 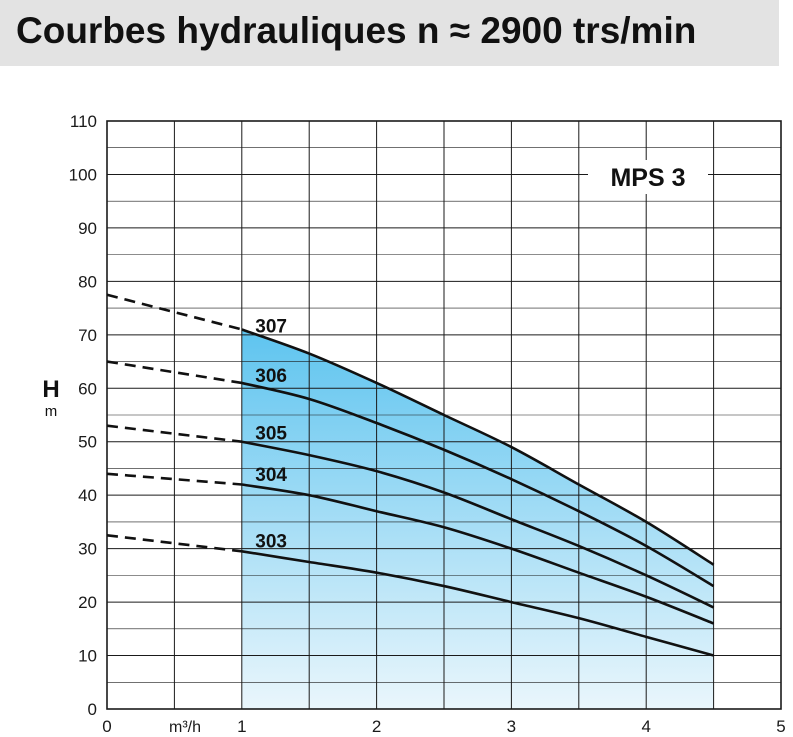 I want to click on series-label-307: 307, so click(x=271, y=327).